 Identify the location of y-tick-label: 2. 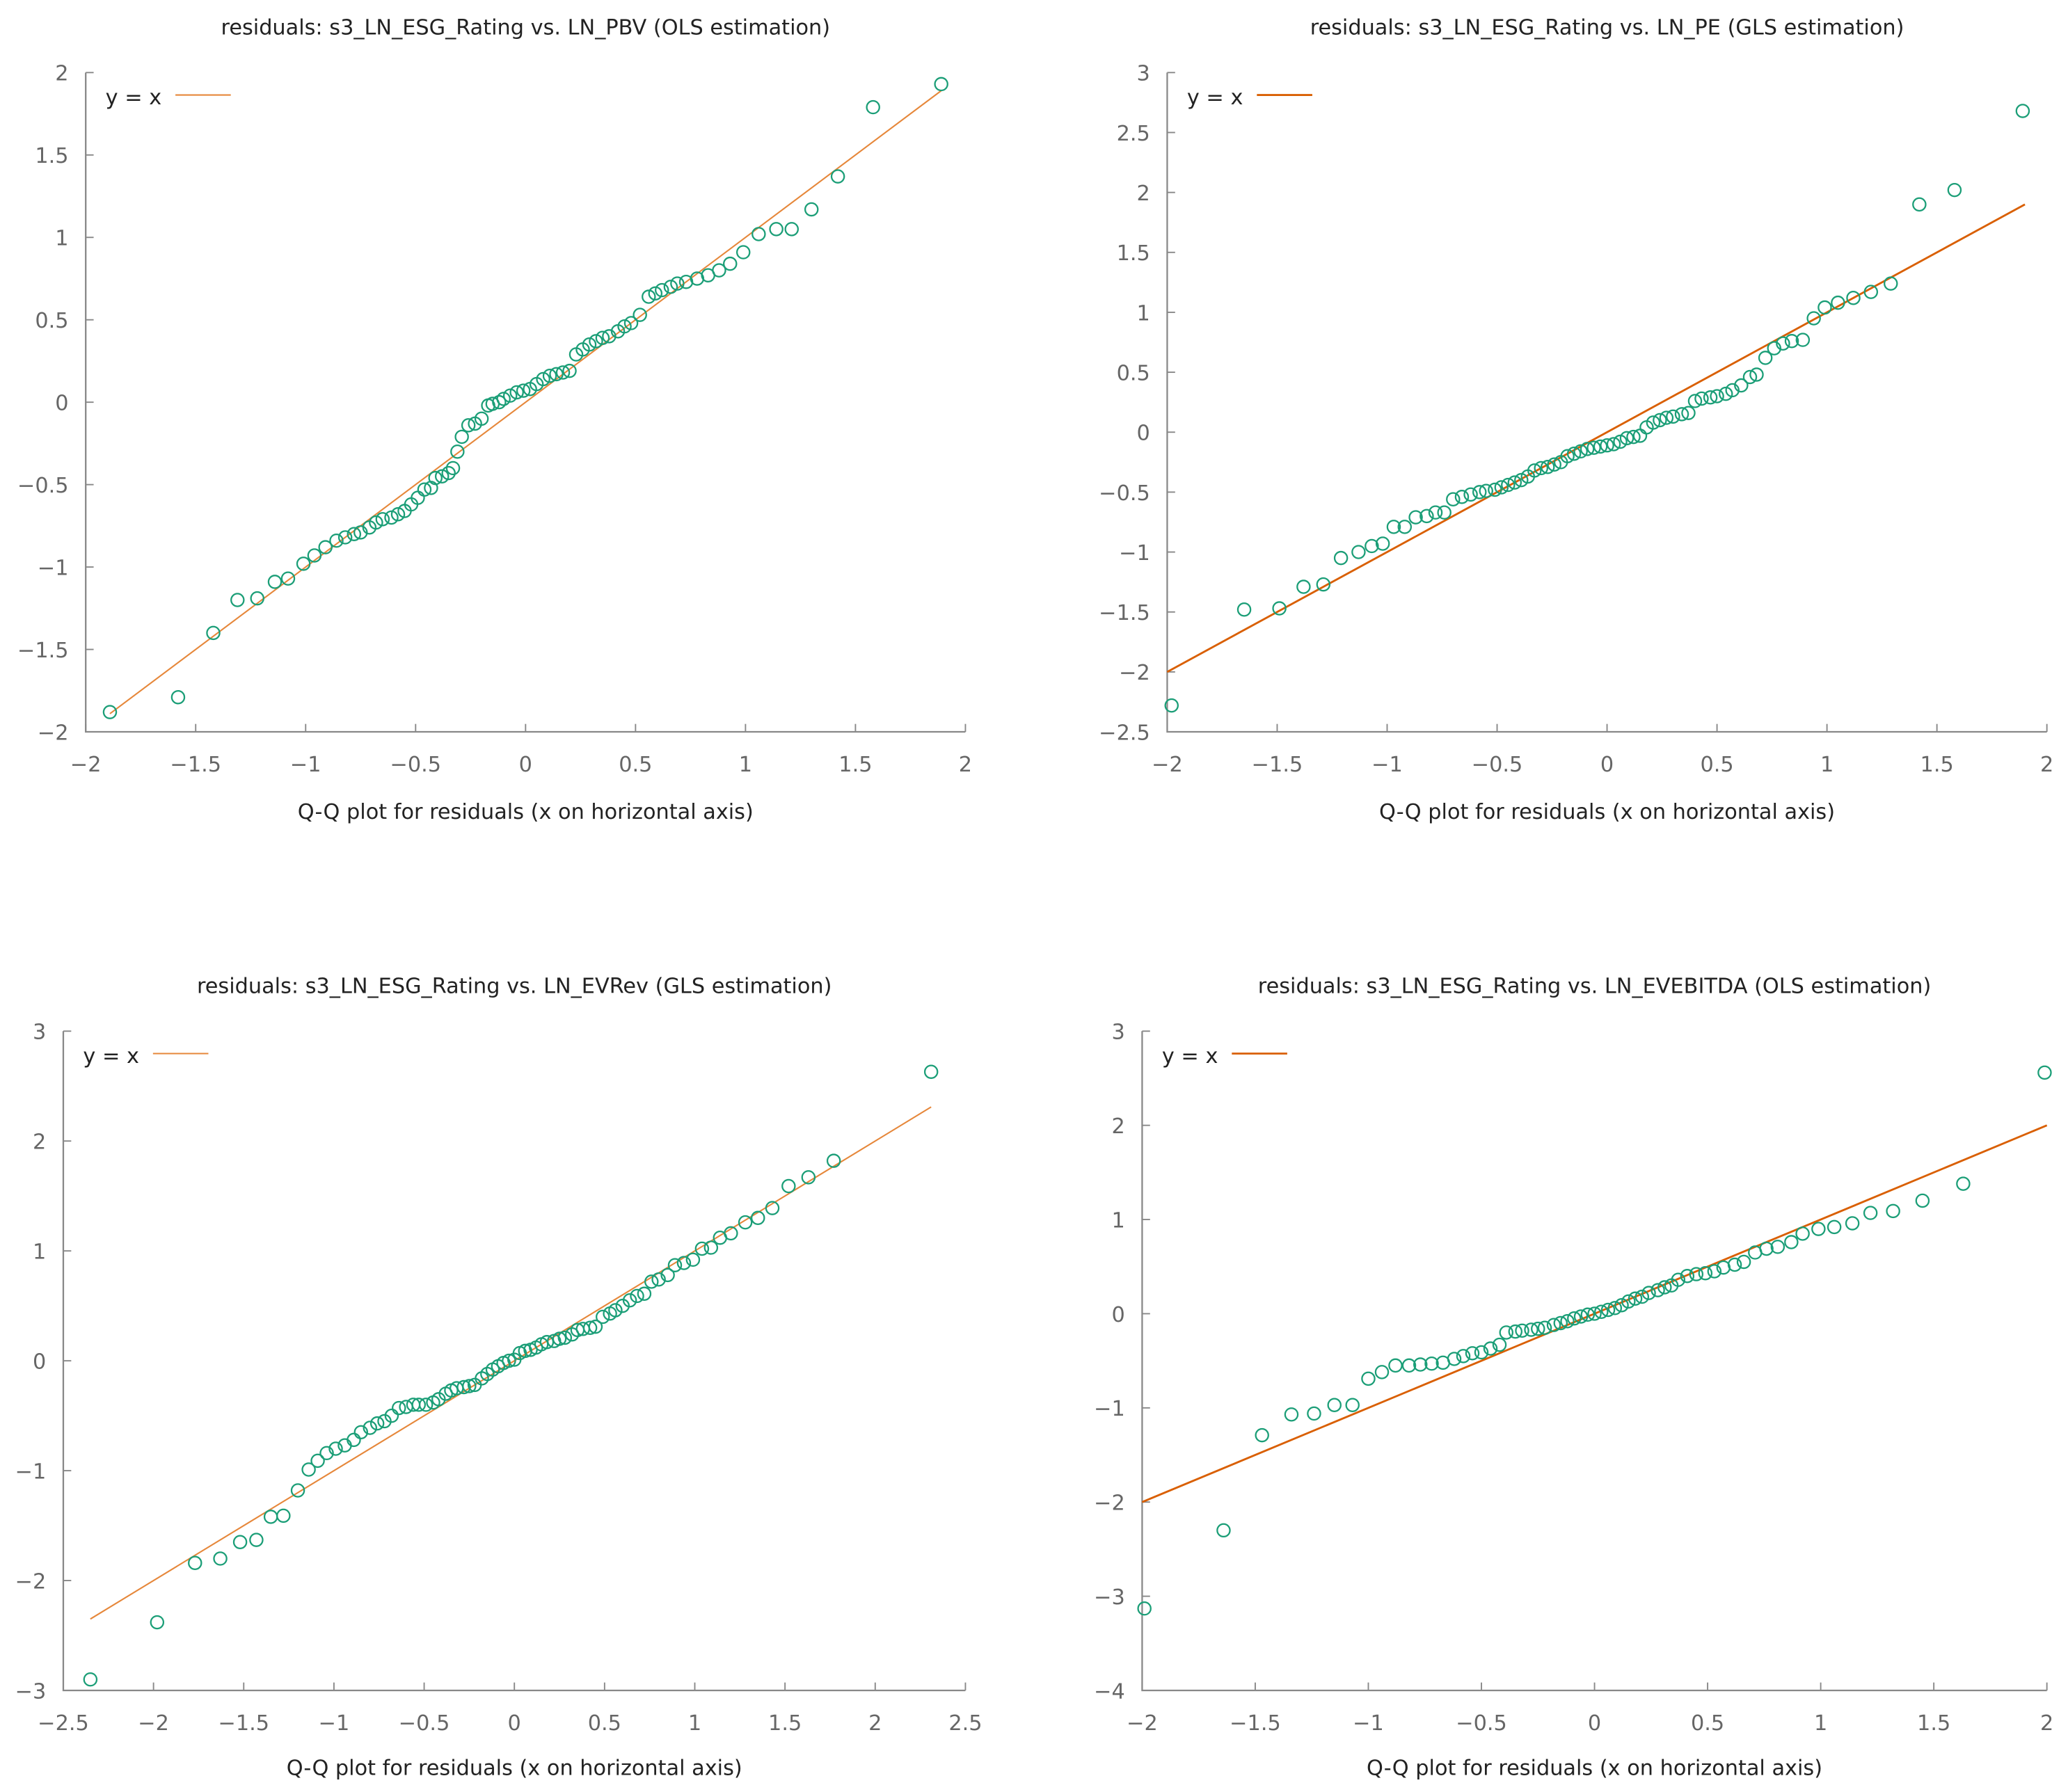
(1117, 1126).